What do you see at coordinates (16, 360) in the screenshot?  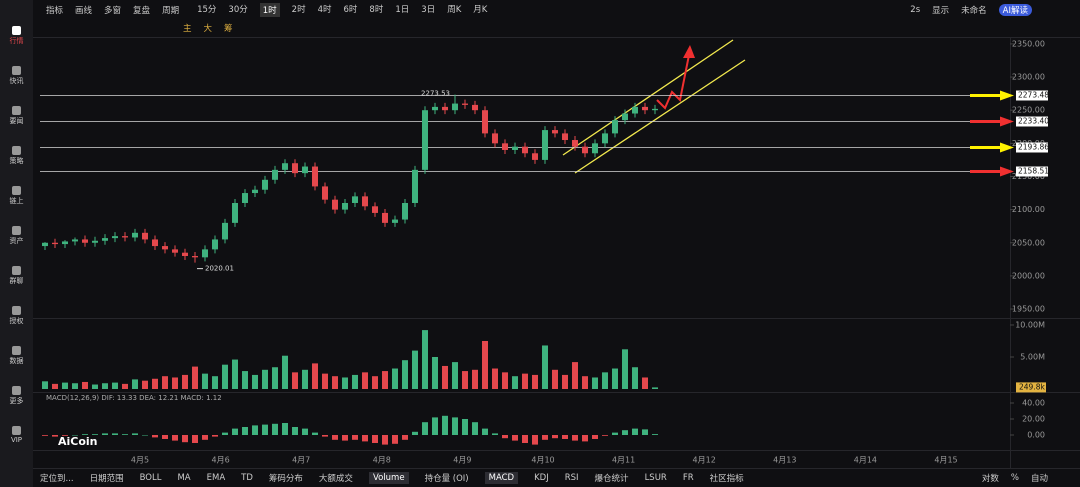 I see `nav-item: 数据` at bounding box center [16, 360].